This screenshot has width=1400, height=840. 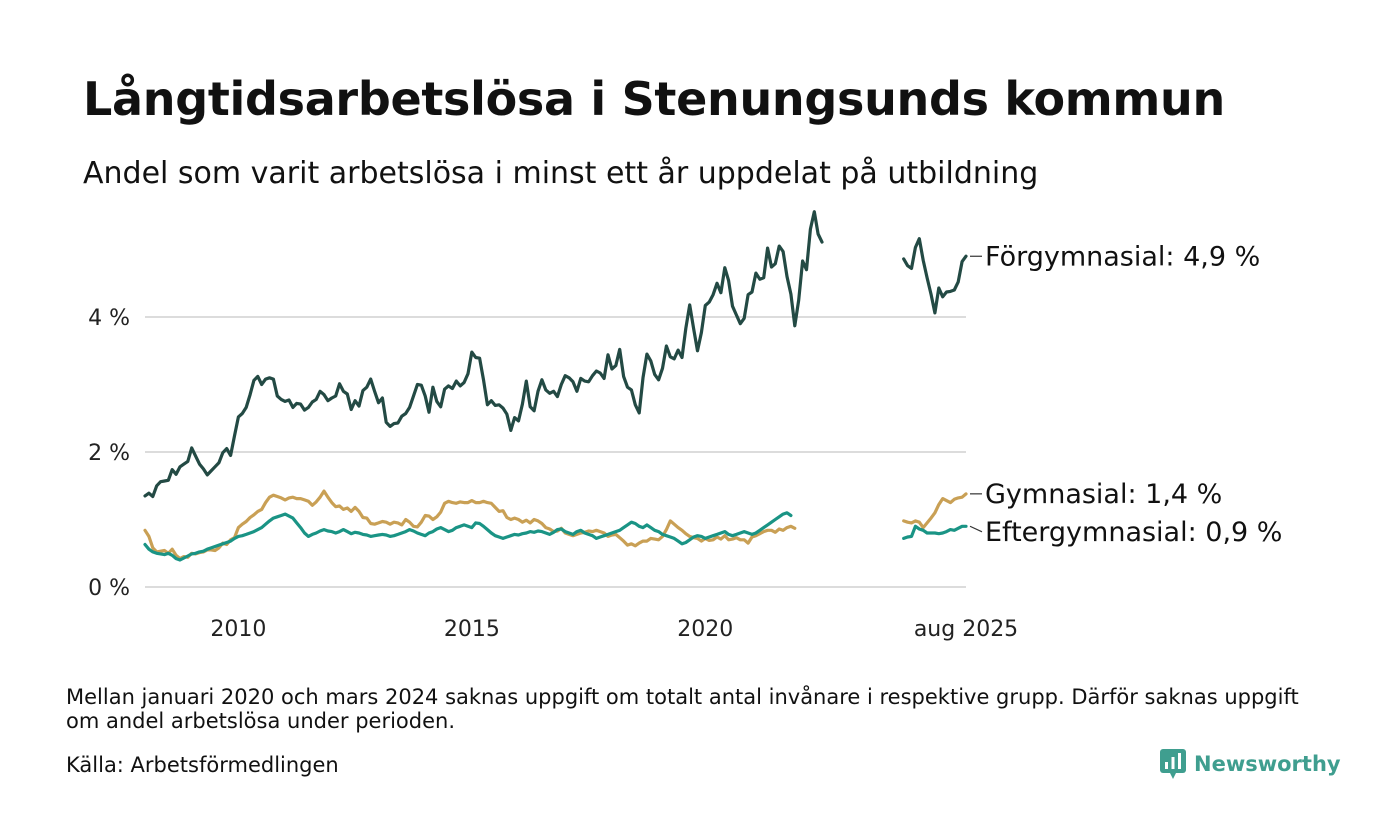 What do you see at coordinates (1173, 764) in the screenshot?
I see `newsworthy-logo-icon` at bounding box center [1173, 764].